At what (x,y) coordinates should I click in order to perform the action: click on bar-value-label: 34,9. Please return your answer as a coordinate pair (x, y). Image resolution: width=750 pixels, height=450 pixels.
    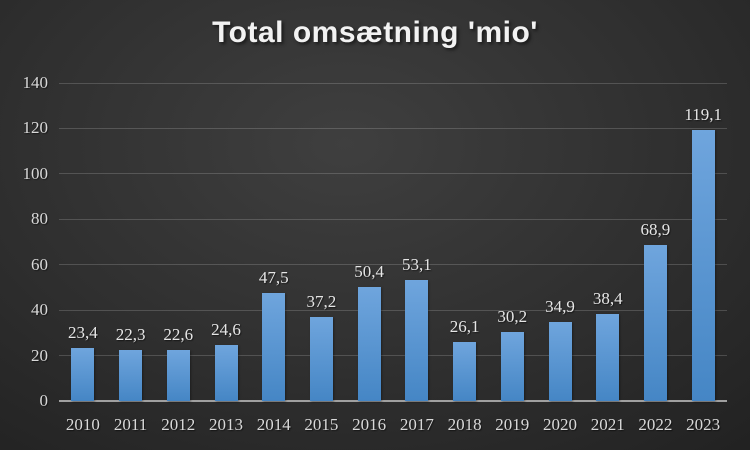
    Looking at the image, I should click on (560, 306).